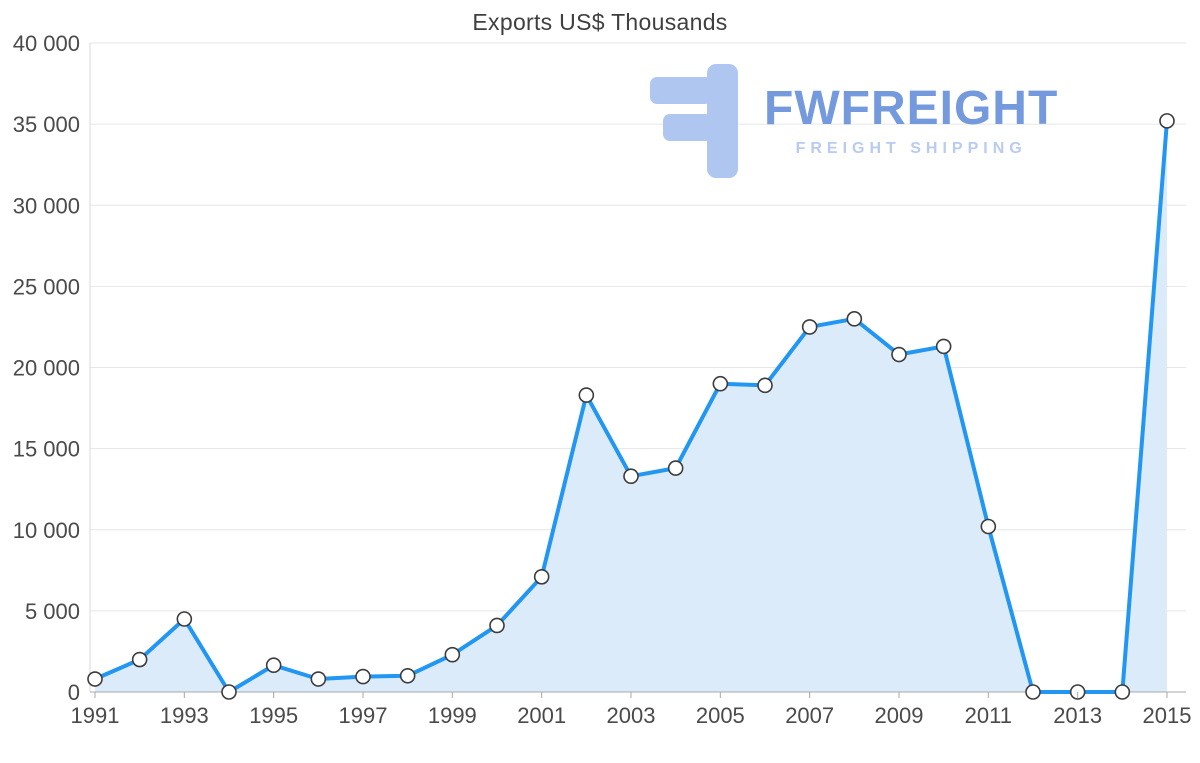 This screenshot has height=763, width=1200. Describe the element at coordinates (46, 205) in the screenshot. I see `y-axis-label: 30 000` at that location.